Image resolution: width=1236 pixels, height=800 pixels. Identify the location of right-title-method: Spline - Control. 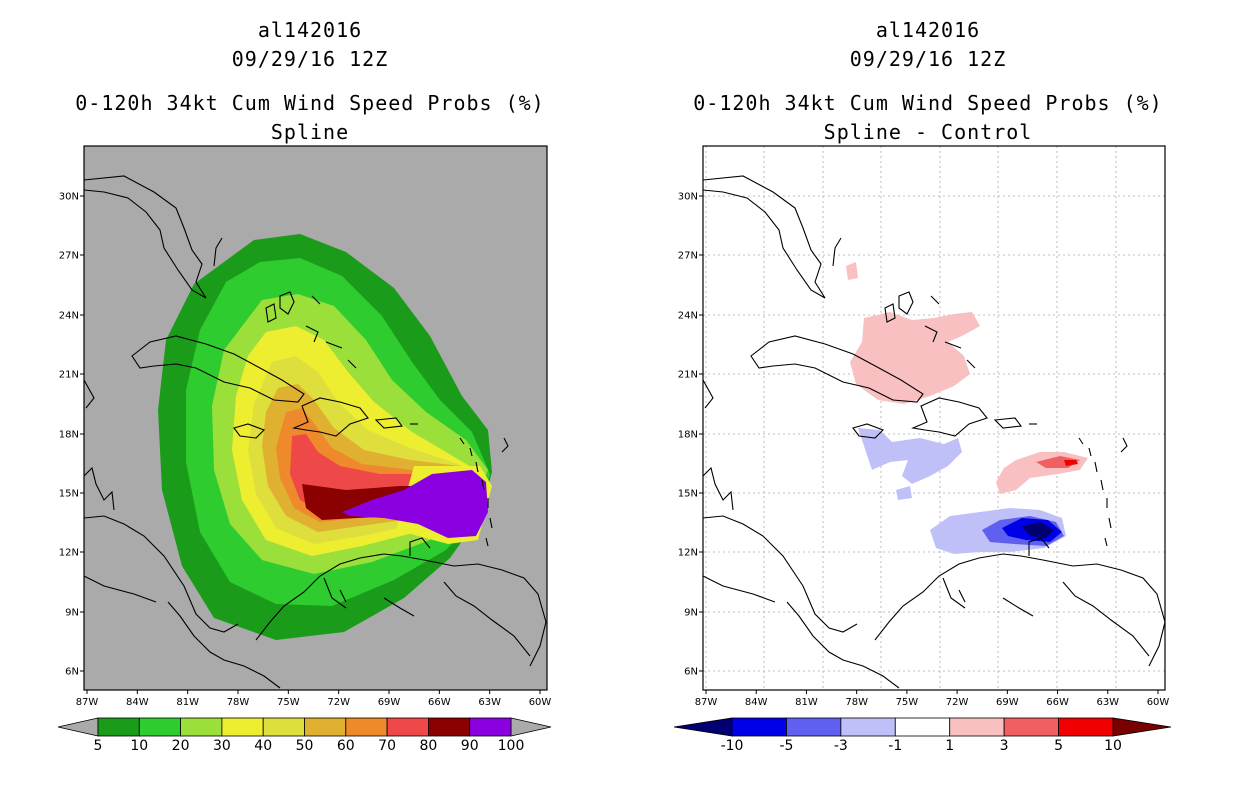
(928, 132).